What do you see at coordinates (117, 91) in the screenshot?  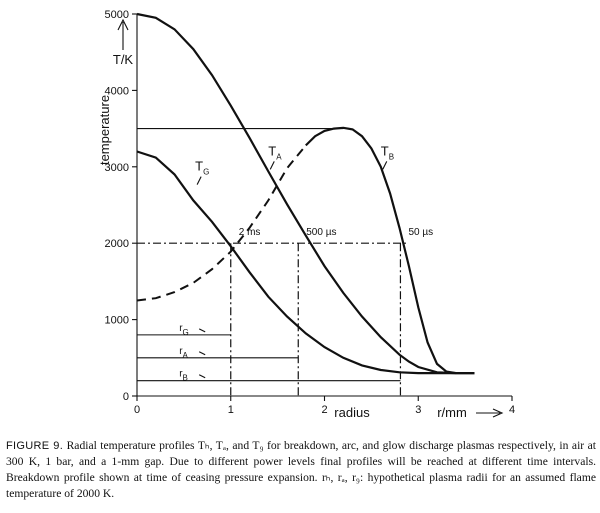 I see `y-tick-label: 4000` at bounding box center [117, 91].